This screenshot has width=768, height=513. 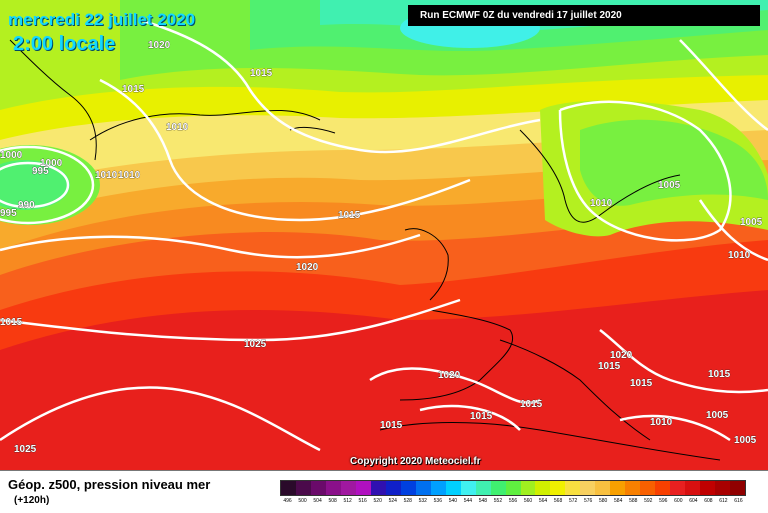 I want to click on parameter-title: Géop. z500, pression niveau mer, so click(x=109, y=484).